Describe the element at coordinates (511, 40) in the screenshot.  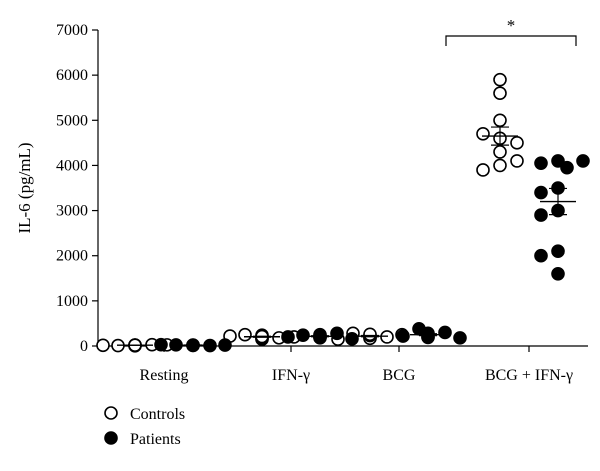
I see `significance-bracket` at that location.